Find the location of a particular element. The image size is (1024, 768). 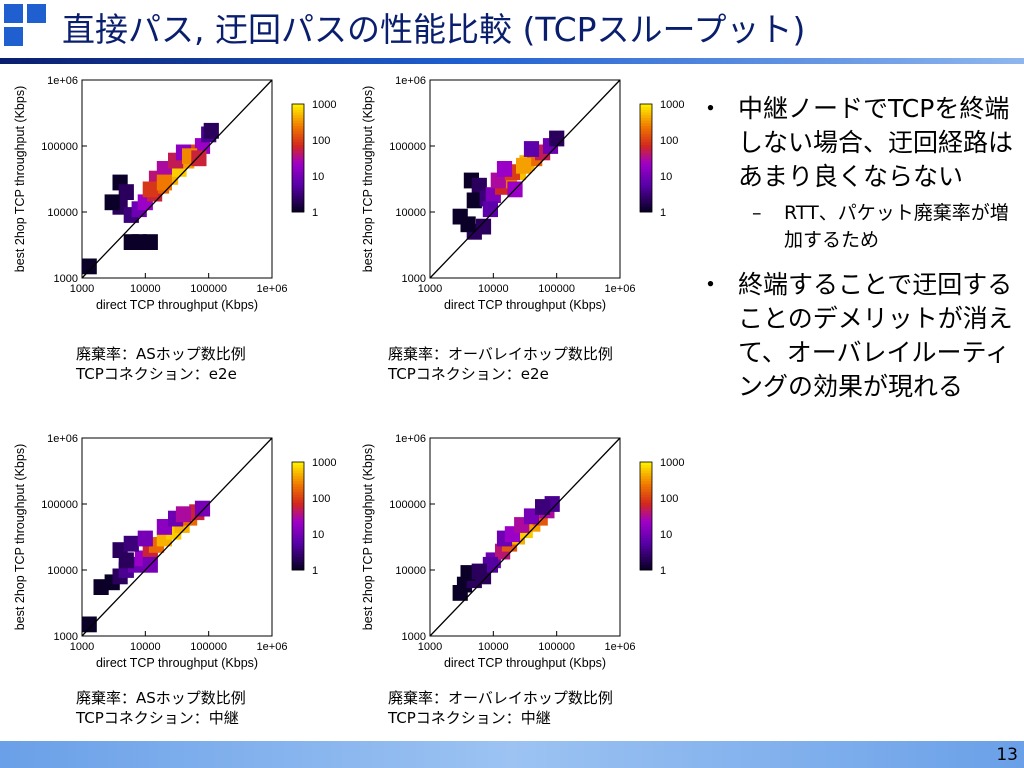

logo-square is located at coordinates (13, 36).